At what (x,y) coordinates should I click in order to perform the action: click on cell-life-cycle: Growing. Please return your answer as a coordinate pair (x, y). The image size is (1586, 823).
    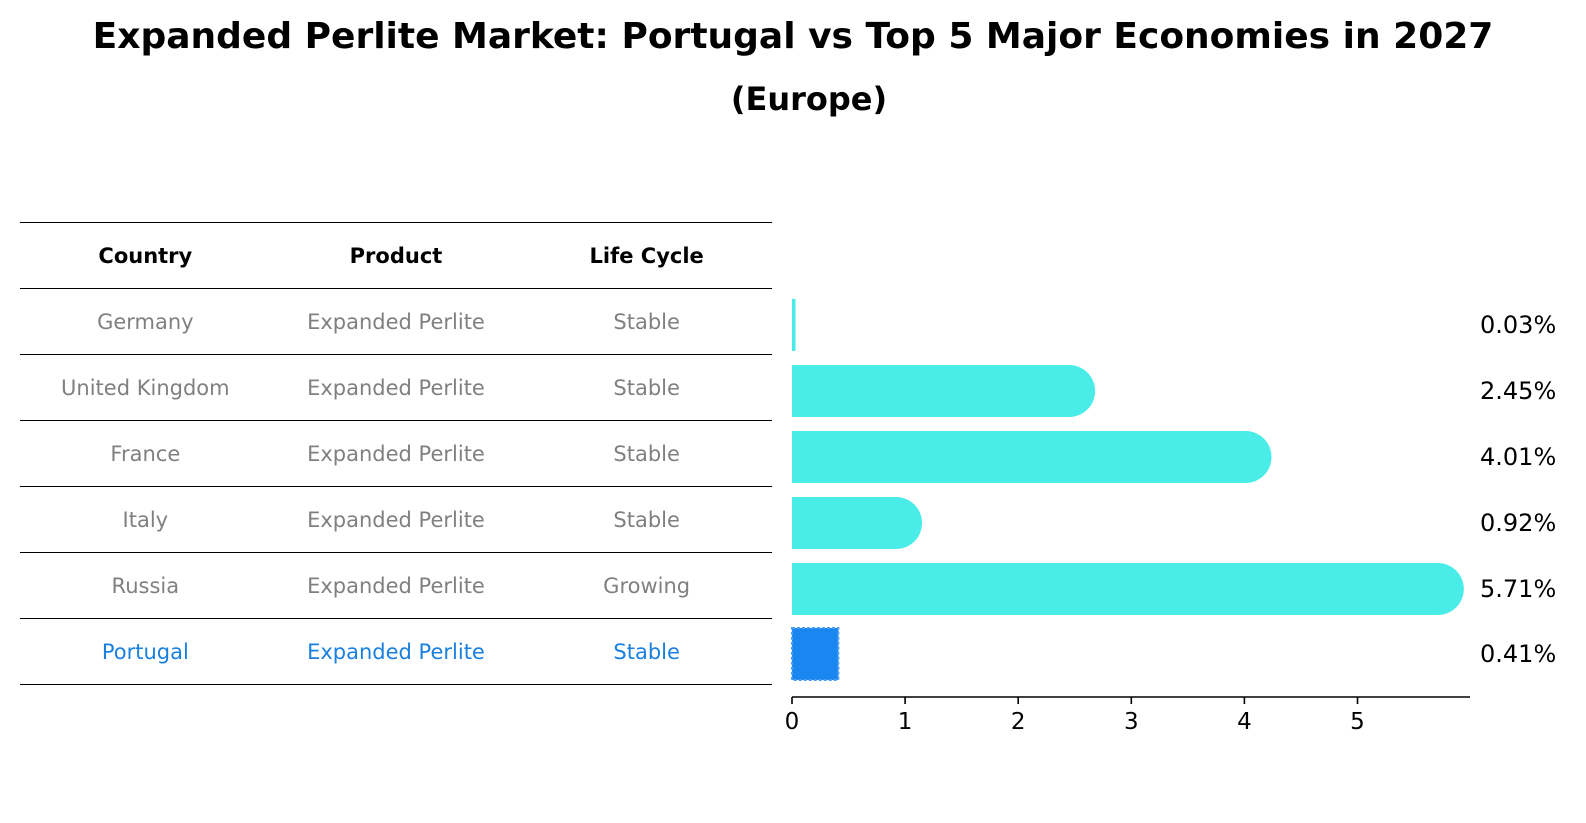
    Looking at the image, I should click on (646, 585).